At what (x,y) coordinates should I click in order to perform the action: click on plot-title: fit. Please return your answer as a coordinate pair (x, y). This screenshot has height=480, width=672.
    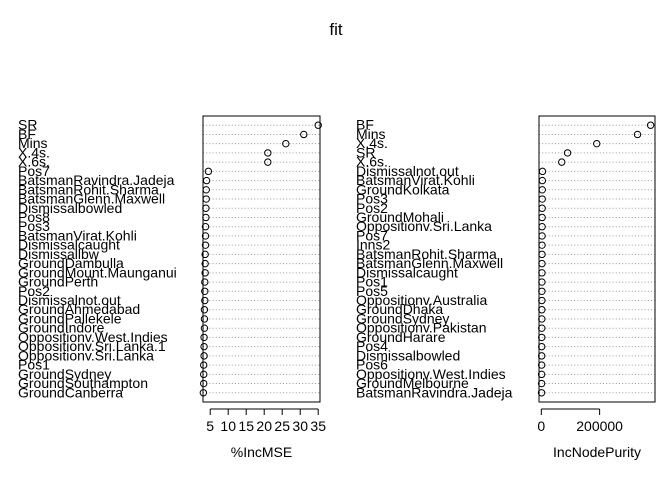
    Looking at the image, I should click on (336, 29).